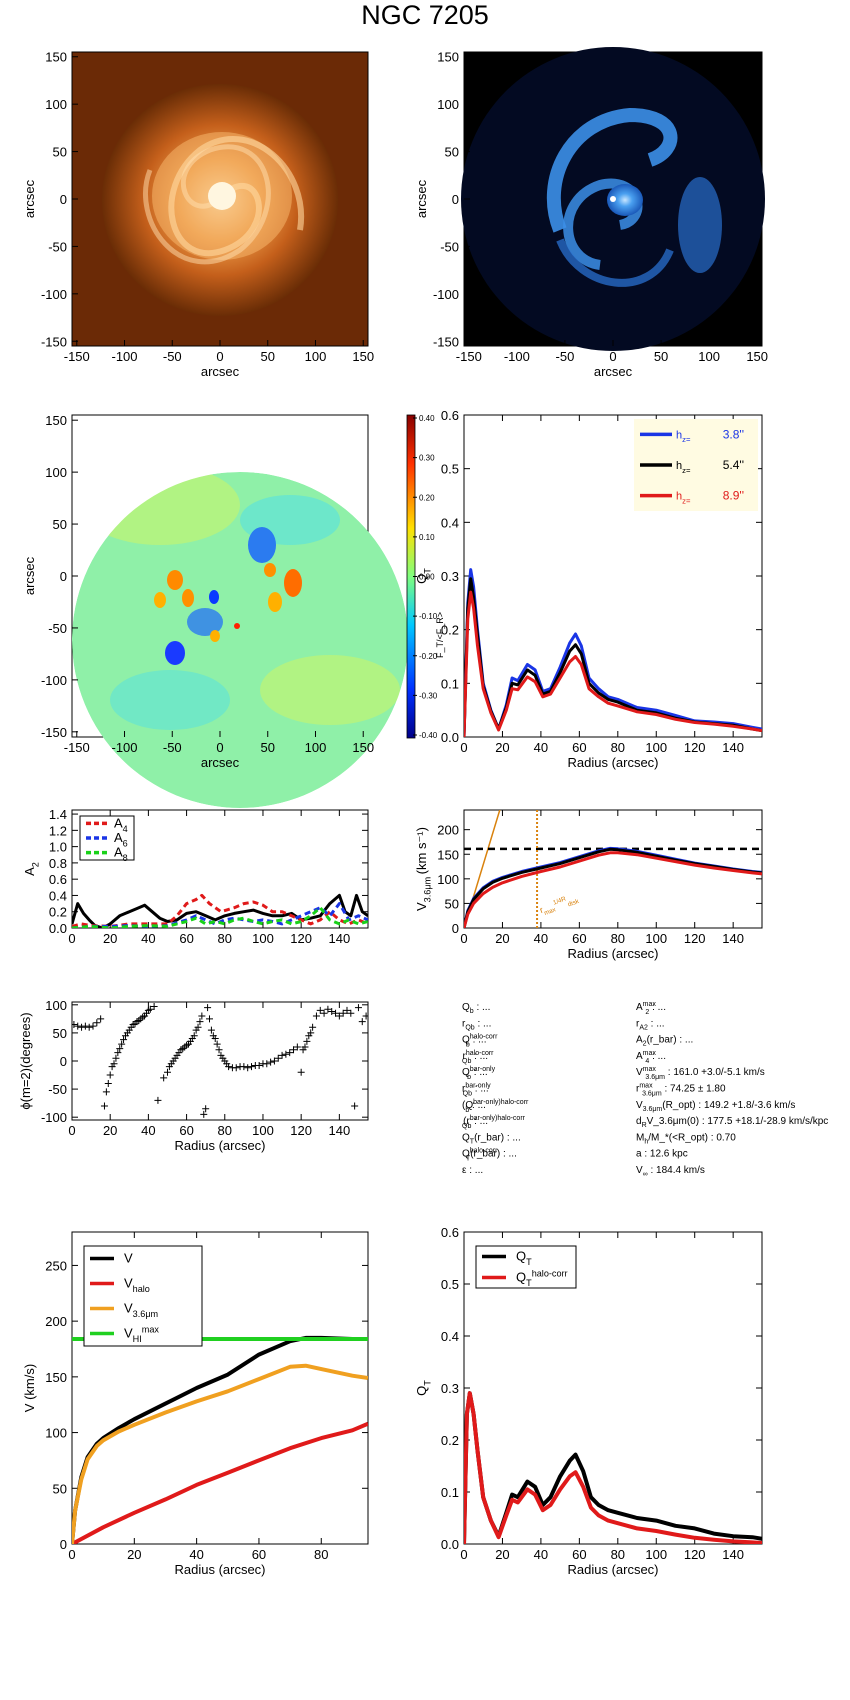  What do you see at coordinates (220, 1061) in the screenshot?
I see `plot-frame` at bounding box center [220, 1061].